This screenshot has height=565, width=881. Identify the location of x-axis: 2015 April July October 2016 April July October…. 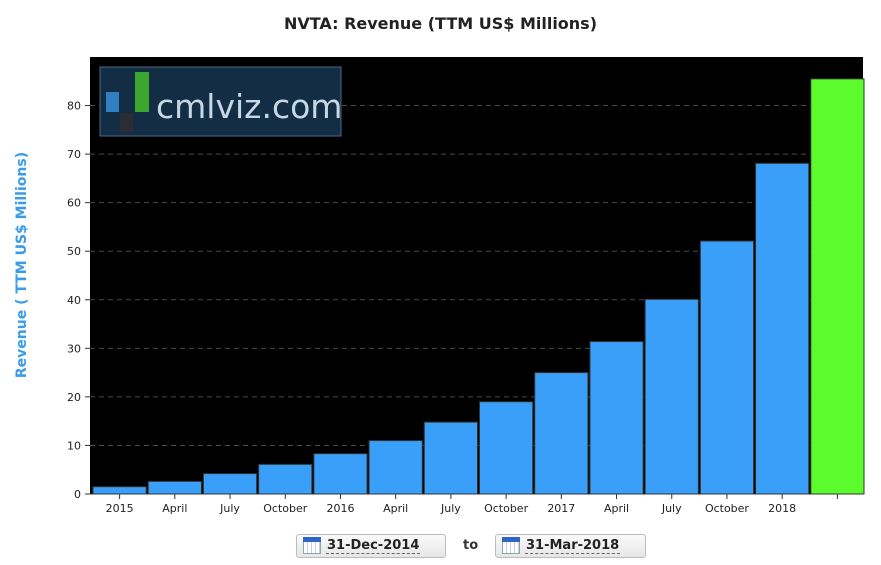
(476, 504).